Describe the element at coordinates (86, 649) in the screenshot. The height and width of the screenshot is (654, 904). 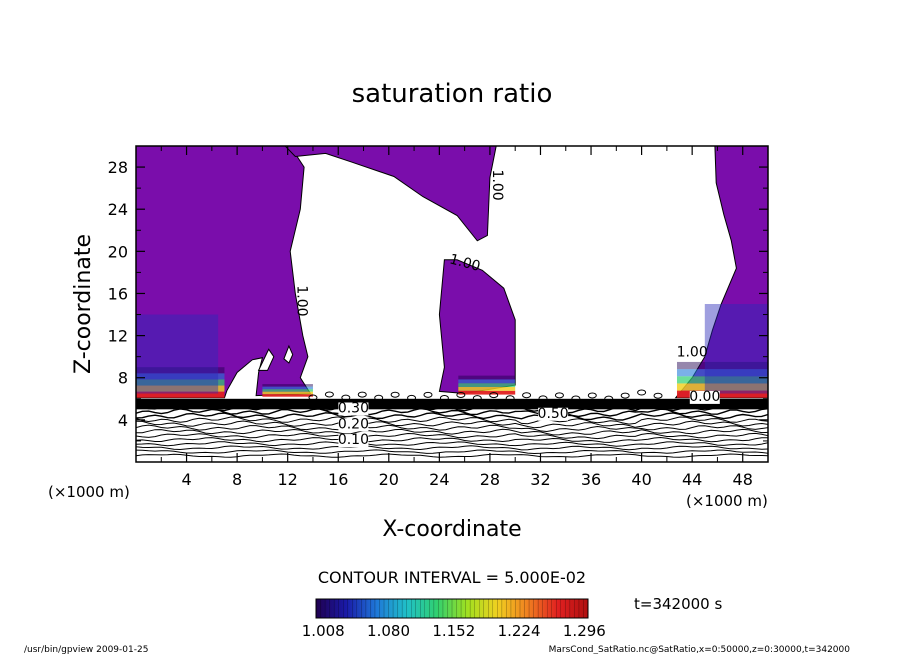
I see `footer-left: /usr/bin/gpview 2009-01-25` at that location.